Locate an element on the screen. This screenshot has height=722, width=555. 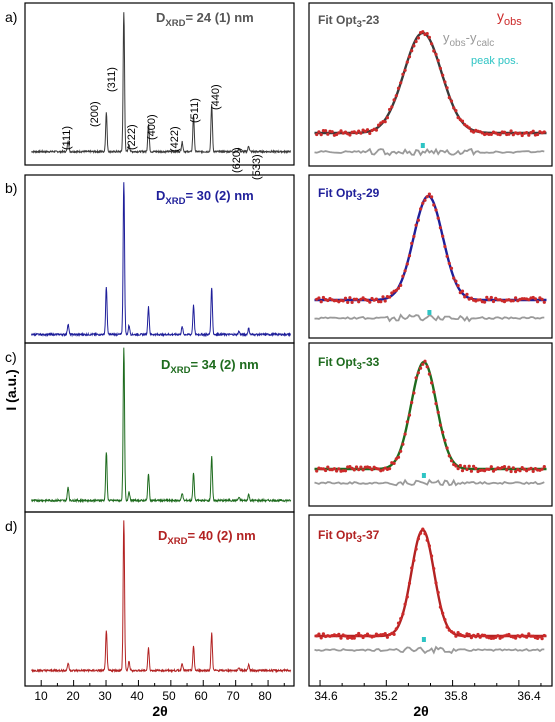
left-xtick-80: 80 is located at coordinates (265, 696).